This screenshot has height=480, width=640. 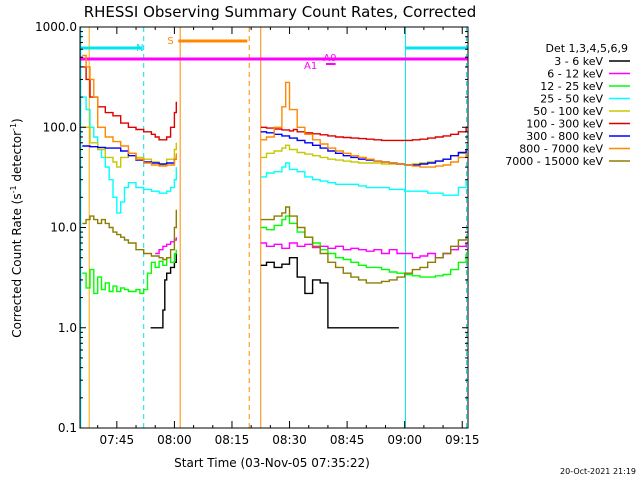 What do you see at coordinates (571, 99) in the screenshot?
I see `legend-label-3: 25 - 50 keV` at bounding box center [571, 99].